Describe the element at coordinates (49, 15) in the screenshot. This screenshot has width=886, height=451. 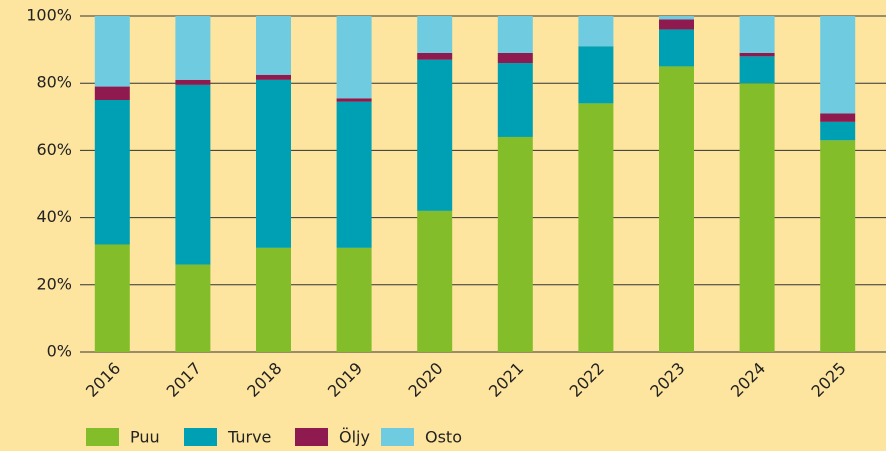
I see `y-tick-label: 100%` at that location.